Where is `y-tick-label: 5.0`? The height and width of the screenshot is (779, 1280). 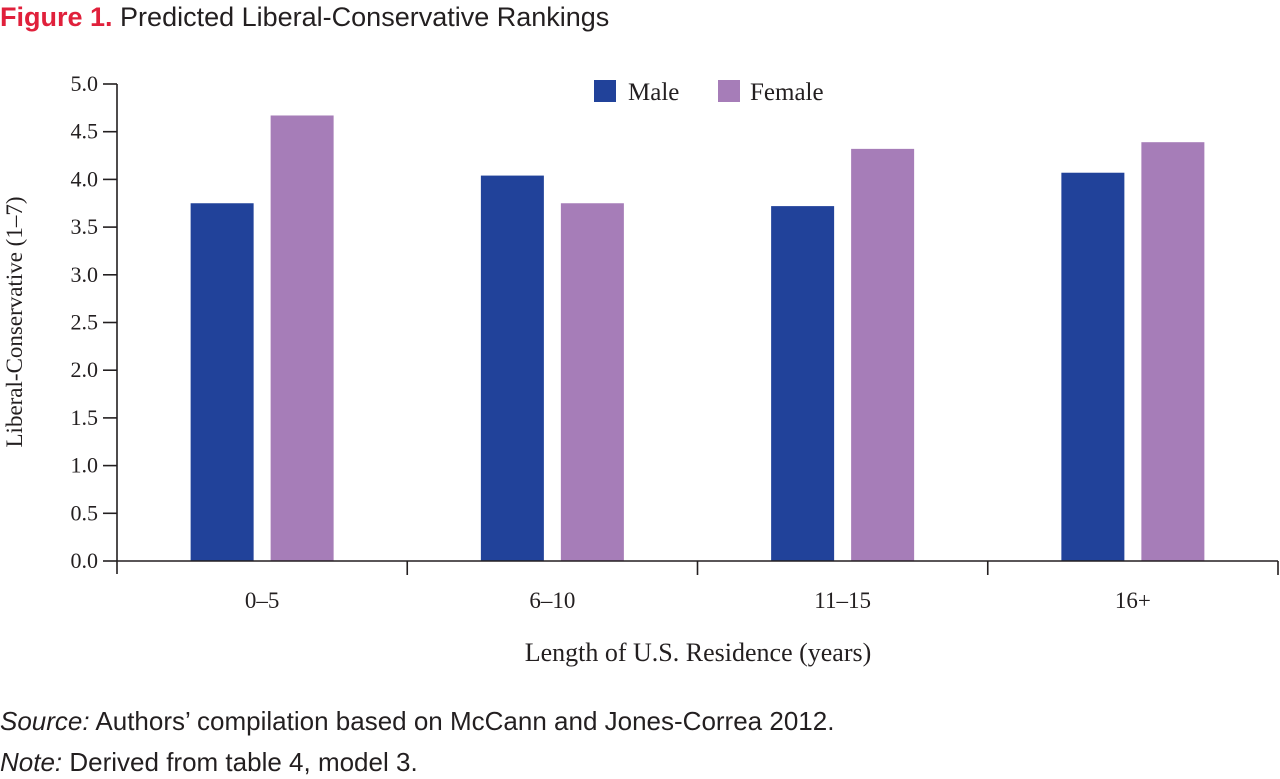 y-tick-label: 5.0 is located at coordinates (85, 83).